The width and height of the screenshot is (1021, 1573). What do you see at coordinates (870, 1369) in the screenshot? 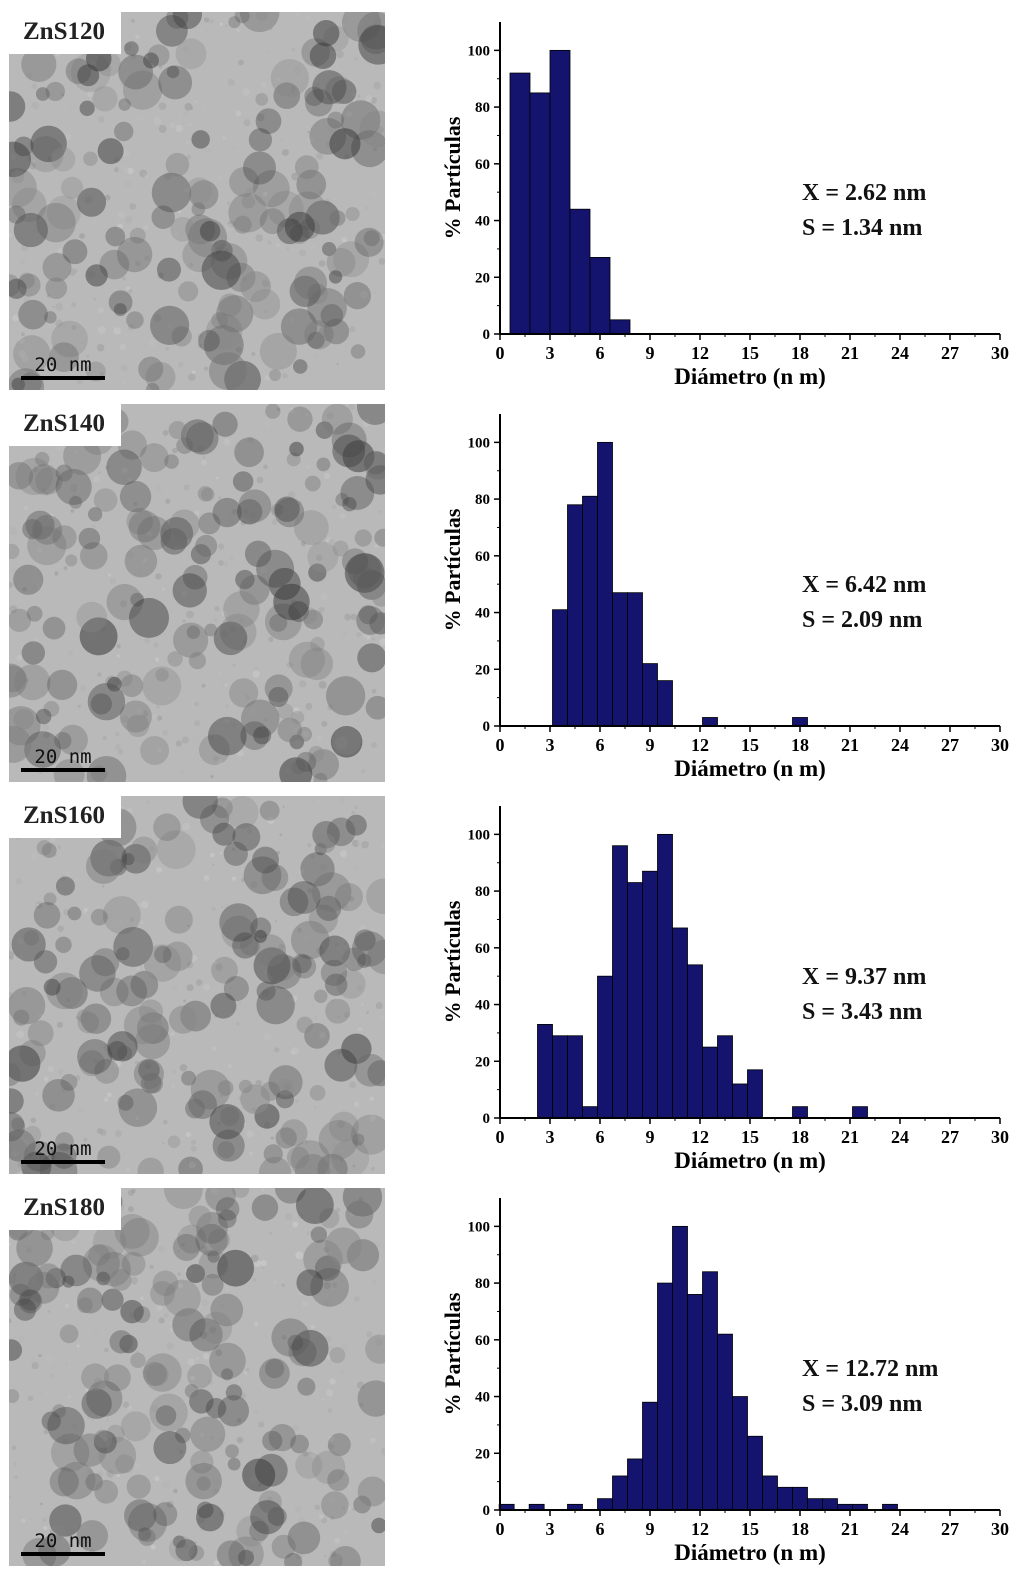
I see `statistics-annotation: X = 12.72 nm` at bounding box center [870, 1369].